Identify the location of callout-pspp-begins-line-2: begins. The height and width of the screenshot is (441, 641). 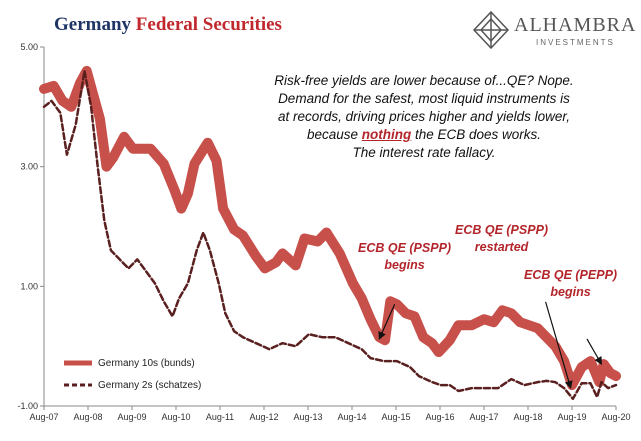
(404, 265).